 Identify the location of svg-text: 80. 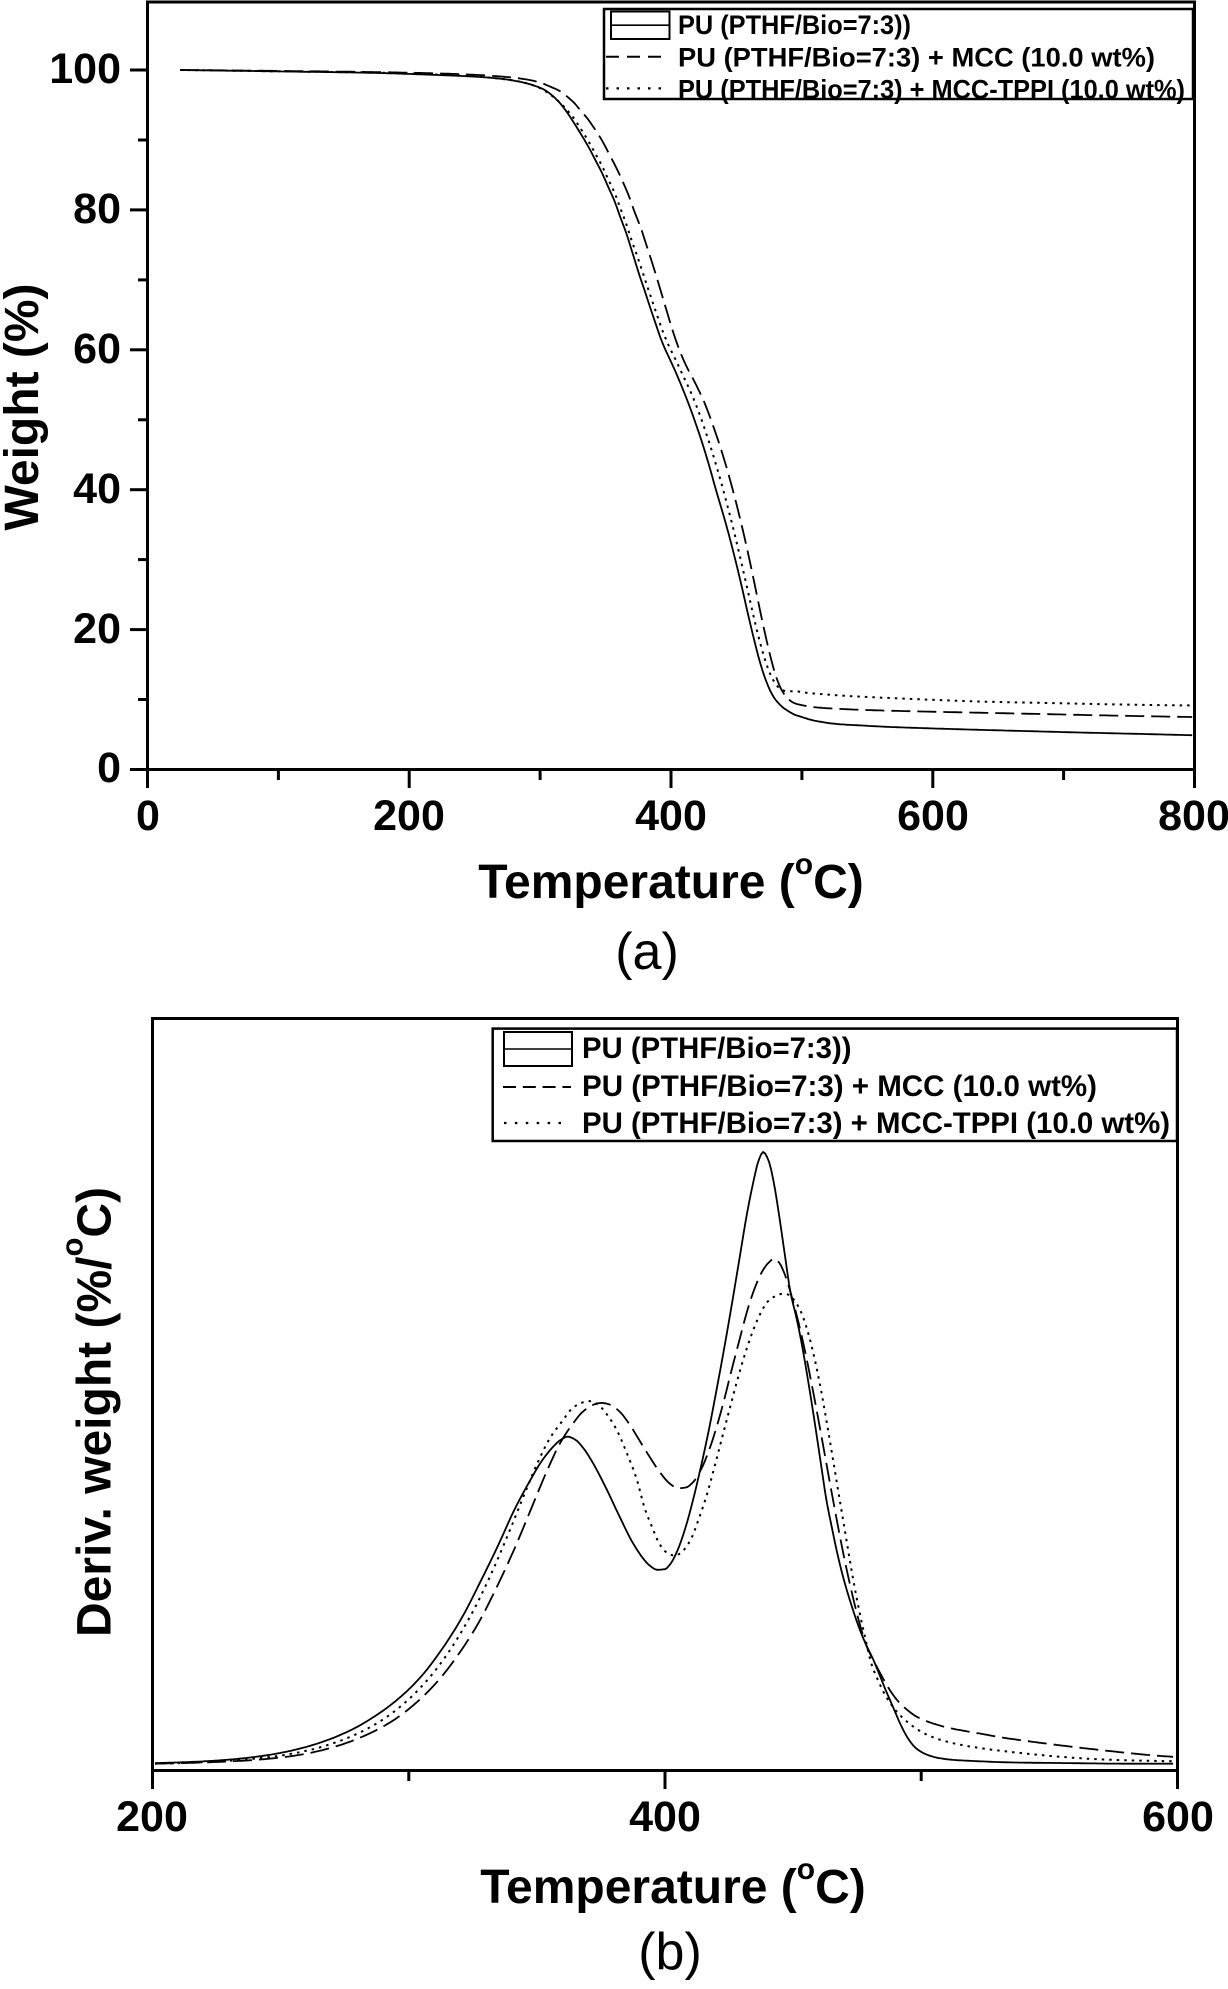
(97, 209).